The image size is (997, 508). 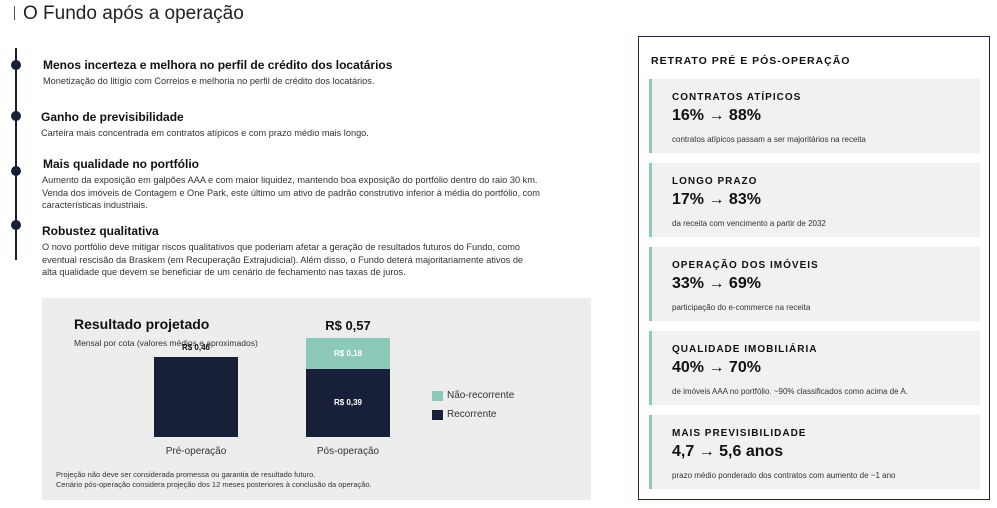 I want to click on timeline, so click(x=16, y=154).